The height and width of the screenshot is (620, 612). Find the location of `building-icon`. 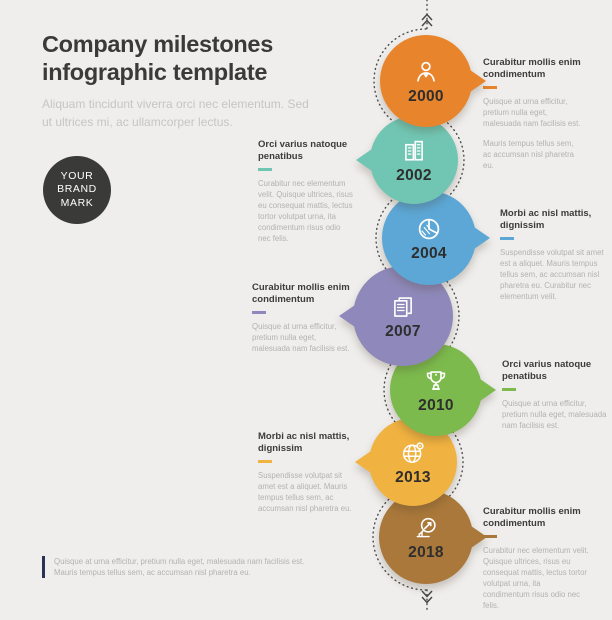

building-icon is located at coordinates (414, 151).